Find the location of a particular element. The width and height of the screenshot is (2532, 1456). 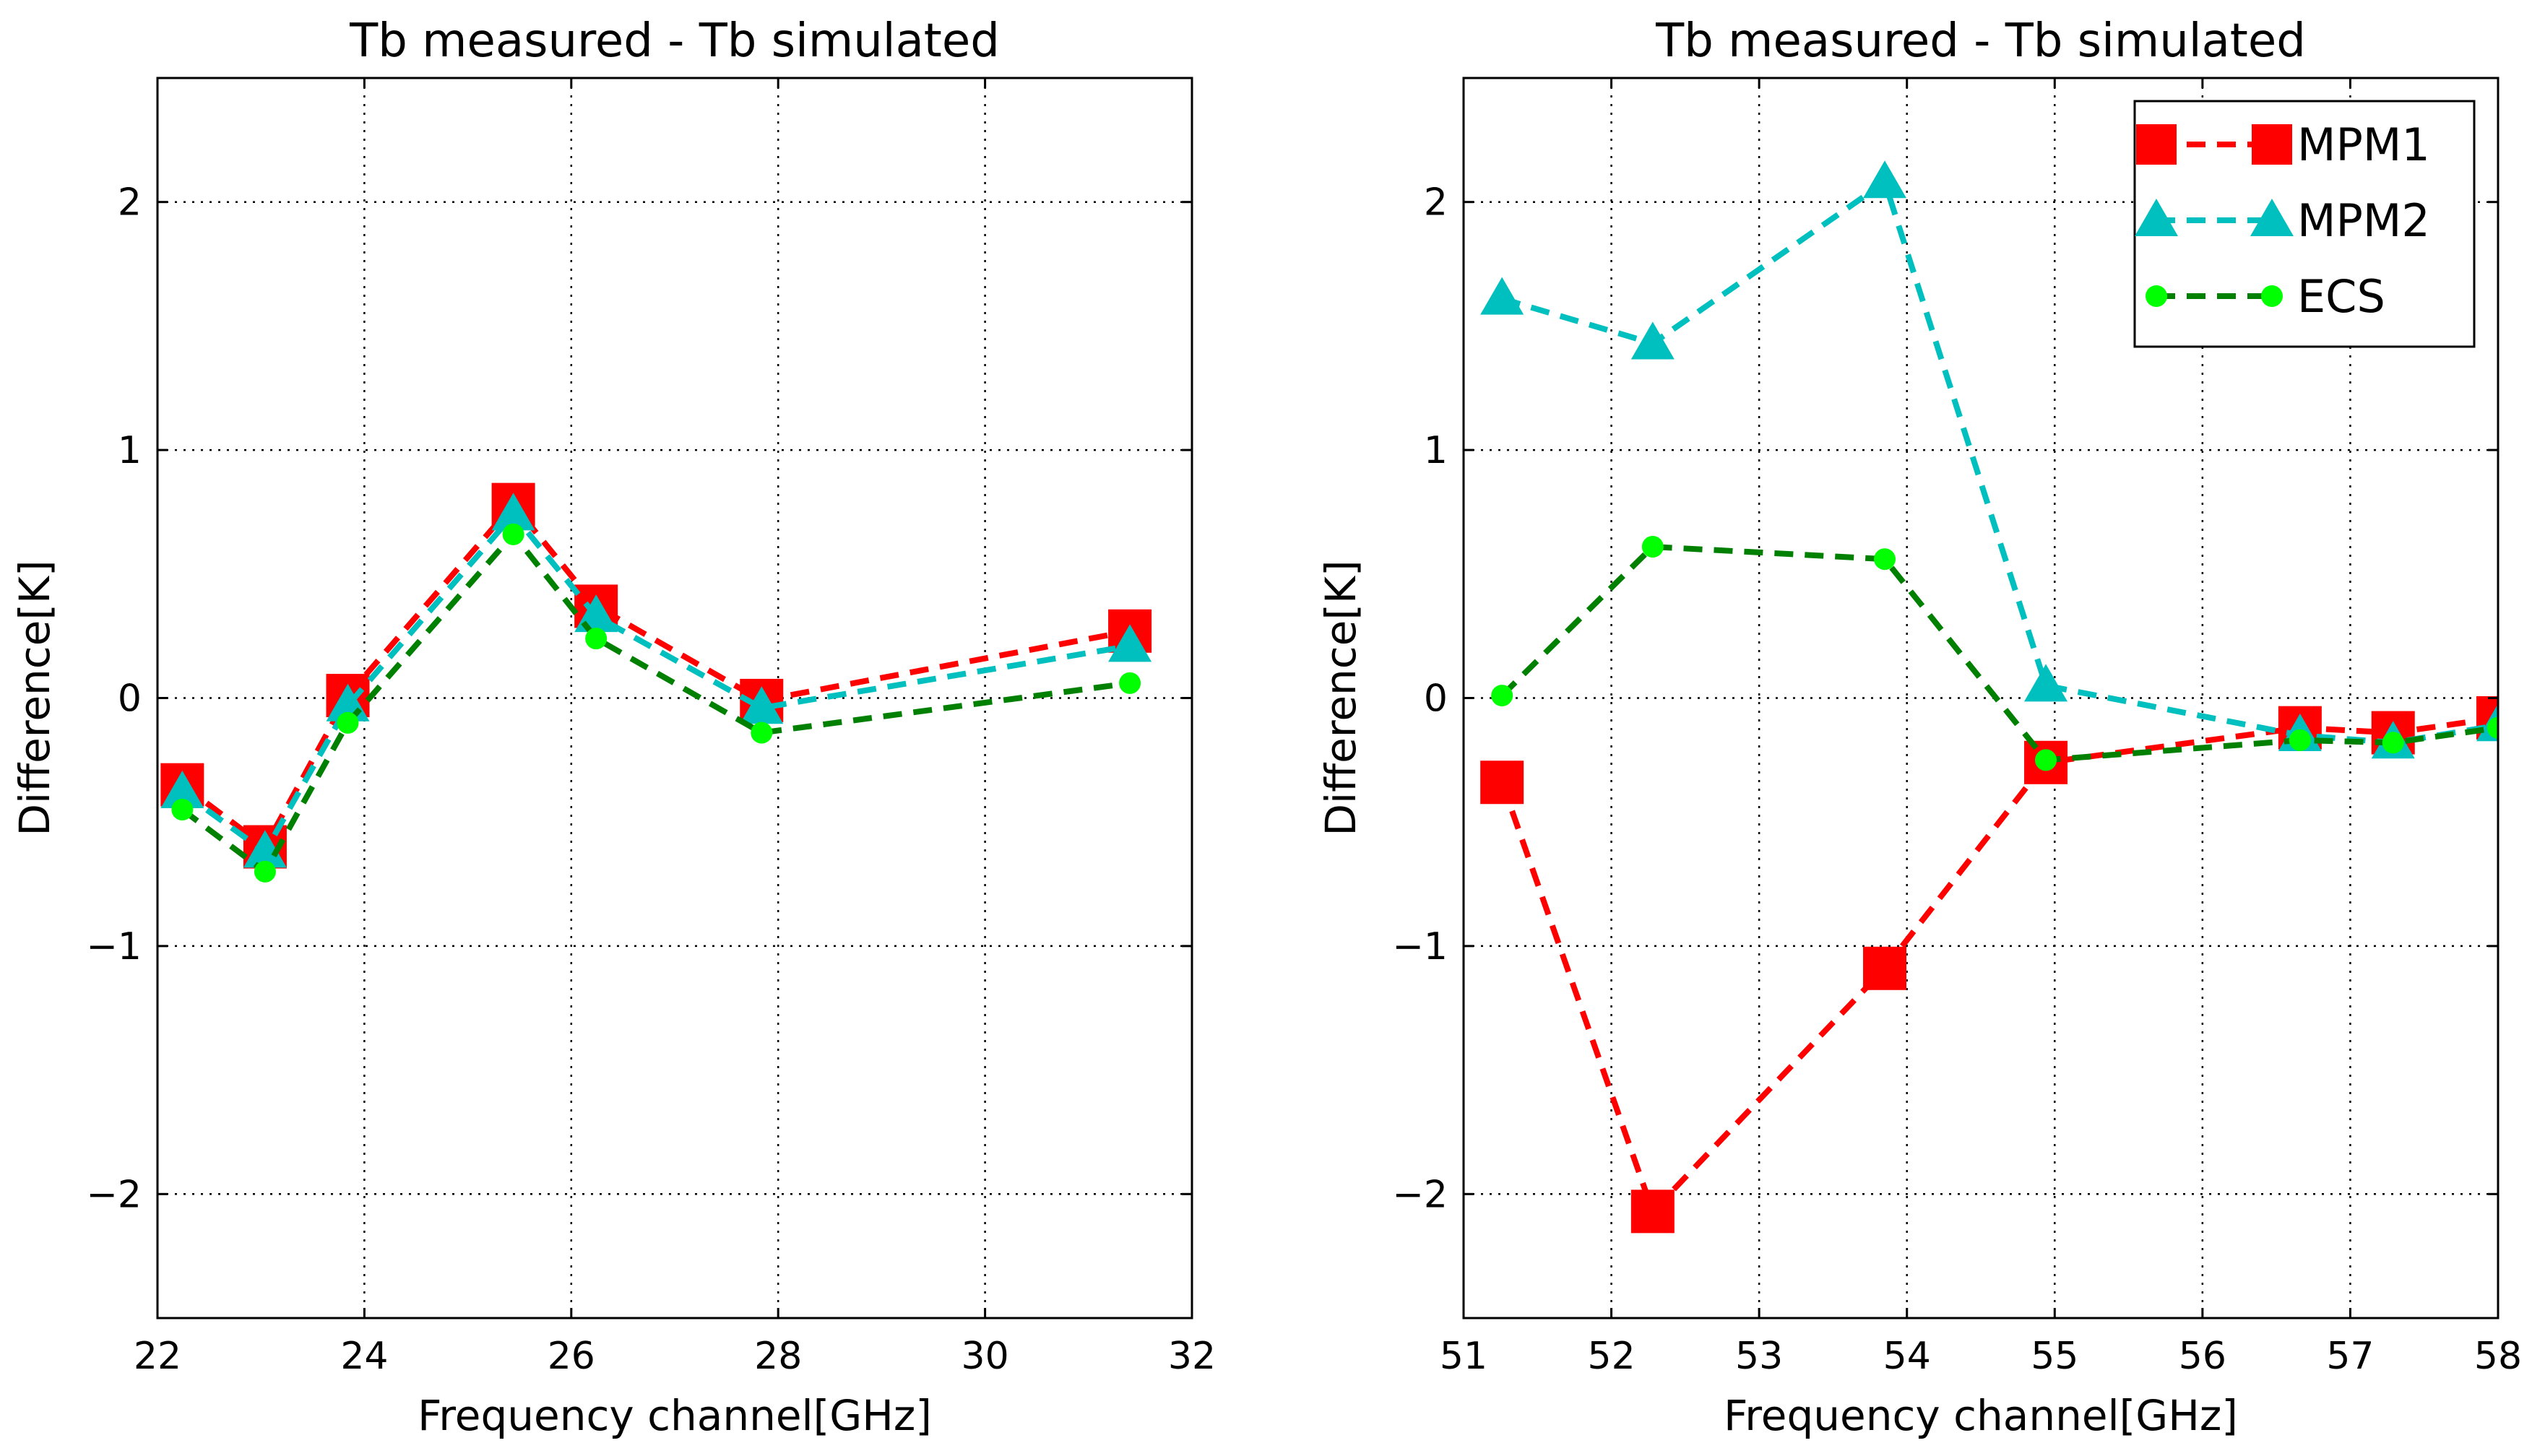

x-tick-label: 26 is located at coordinates (571, 1356).